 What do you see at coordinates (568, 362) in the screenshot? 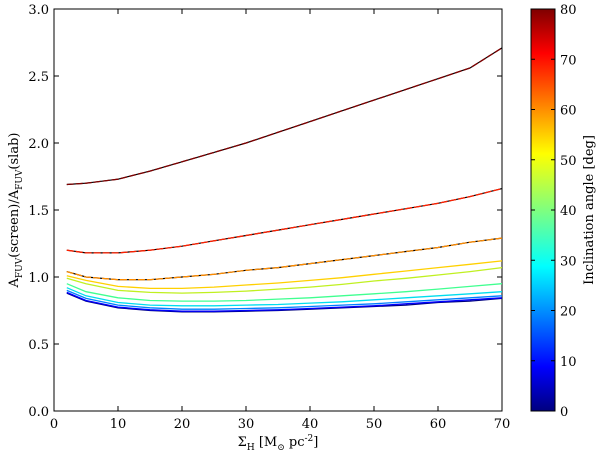
I see `colorbar-tick-label: 10` at bounding box center [568, 362].